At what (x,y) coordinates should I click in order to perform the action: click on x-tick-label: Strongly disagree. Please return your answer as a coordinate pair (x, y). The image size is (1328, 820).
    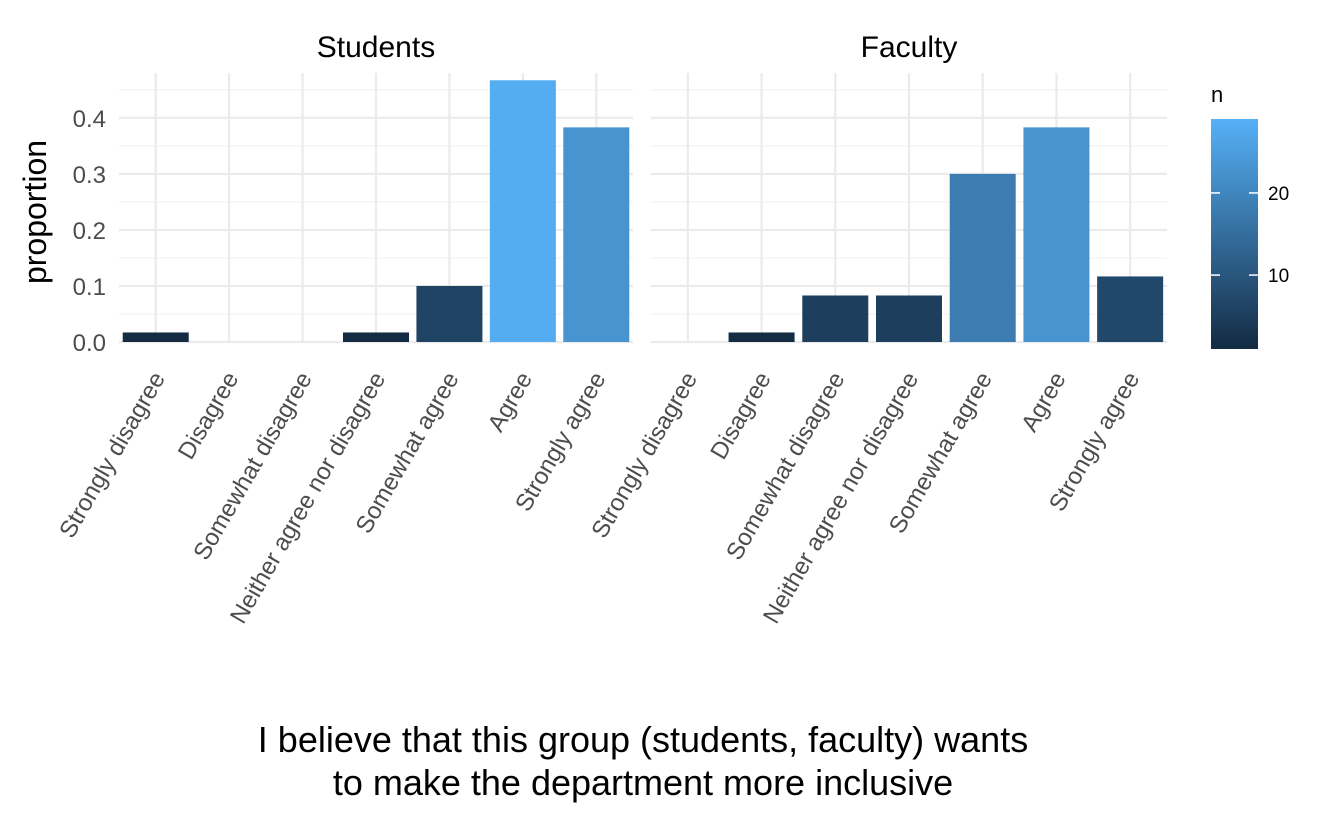
    Looking at the image, I should click on (112, 455).